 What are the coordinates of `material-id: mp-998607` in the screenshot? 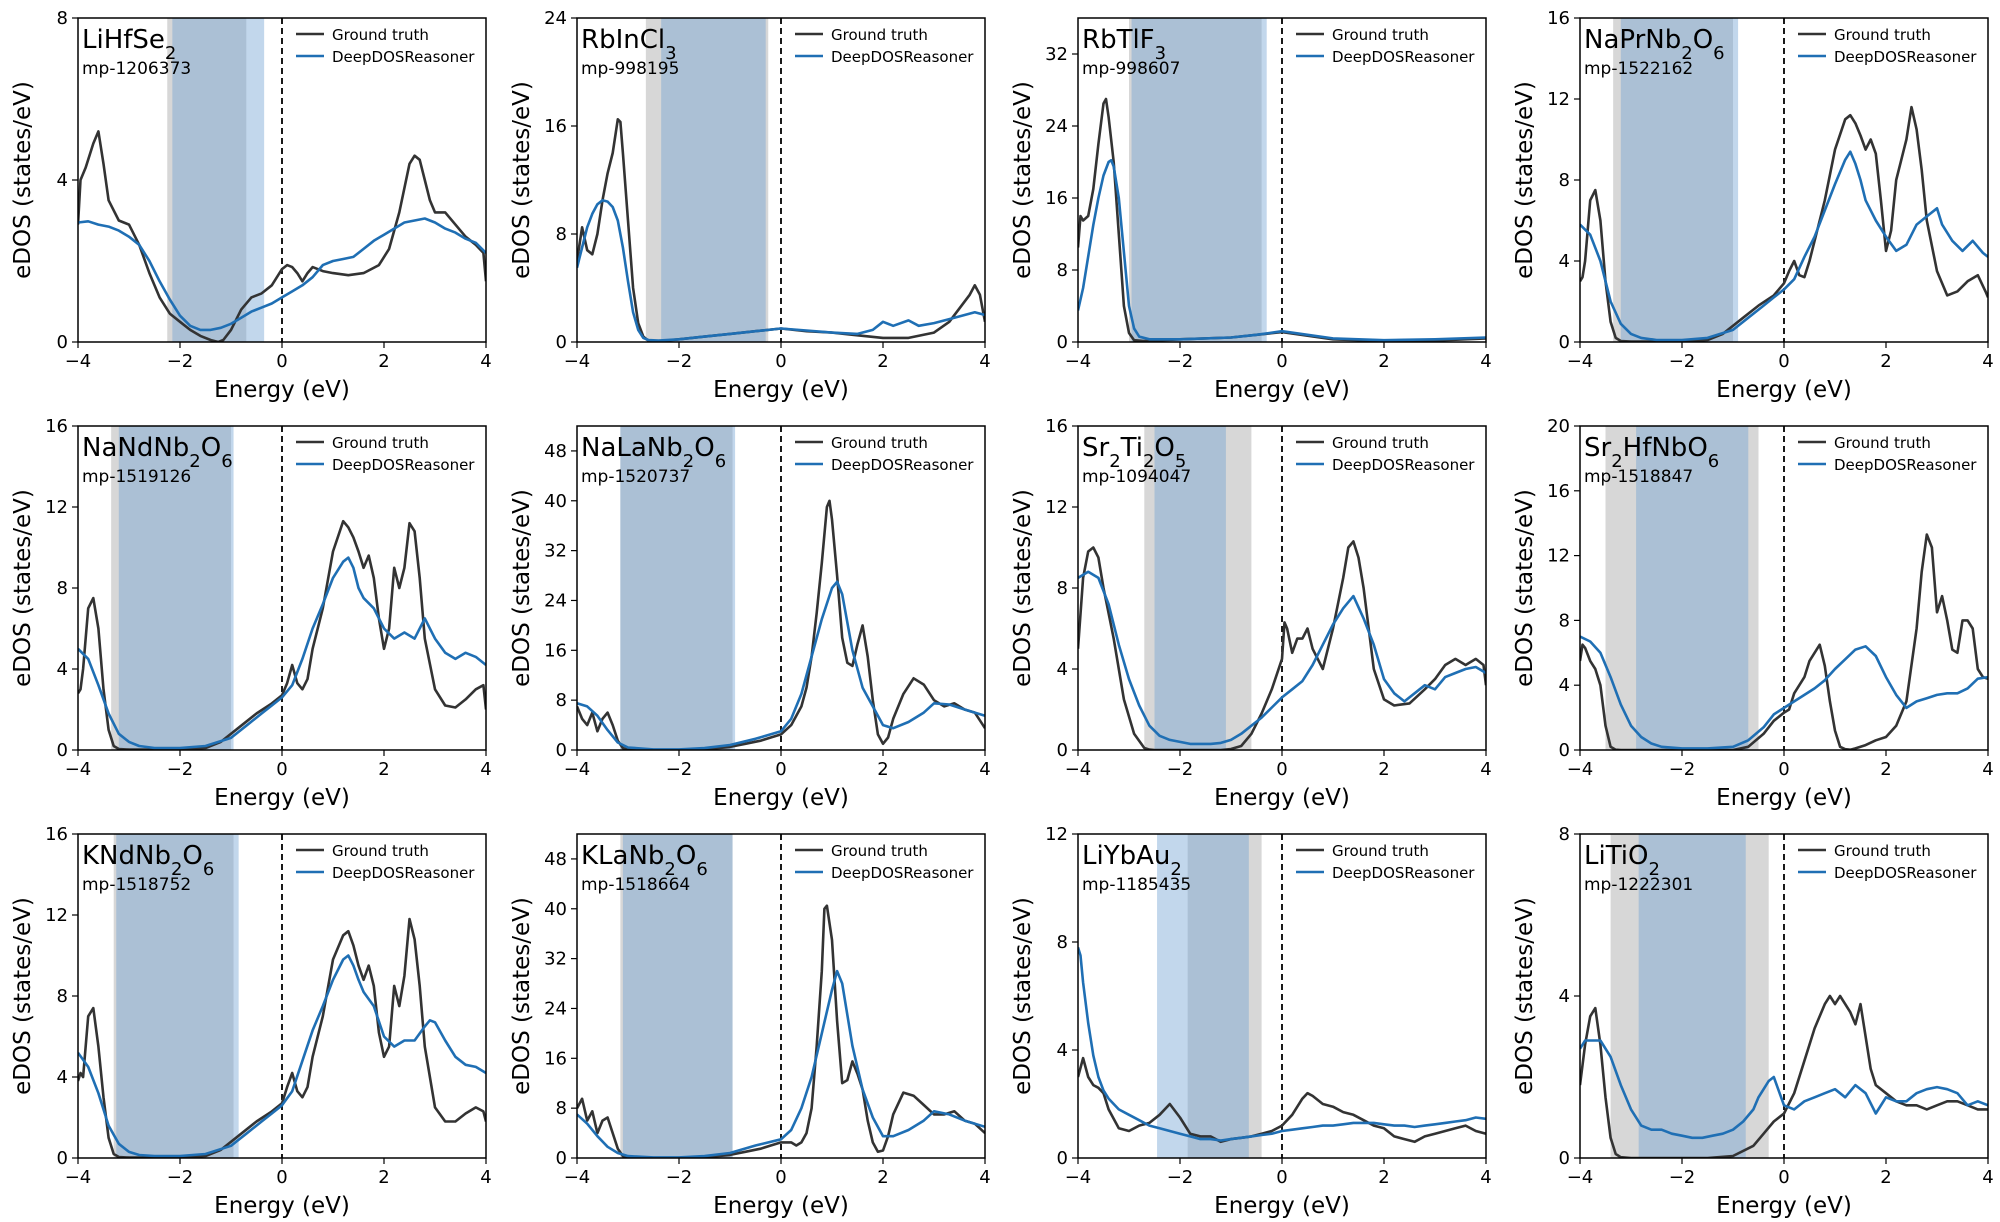 It's located at (1131, 69).